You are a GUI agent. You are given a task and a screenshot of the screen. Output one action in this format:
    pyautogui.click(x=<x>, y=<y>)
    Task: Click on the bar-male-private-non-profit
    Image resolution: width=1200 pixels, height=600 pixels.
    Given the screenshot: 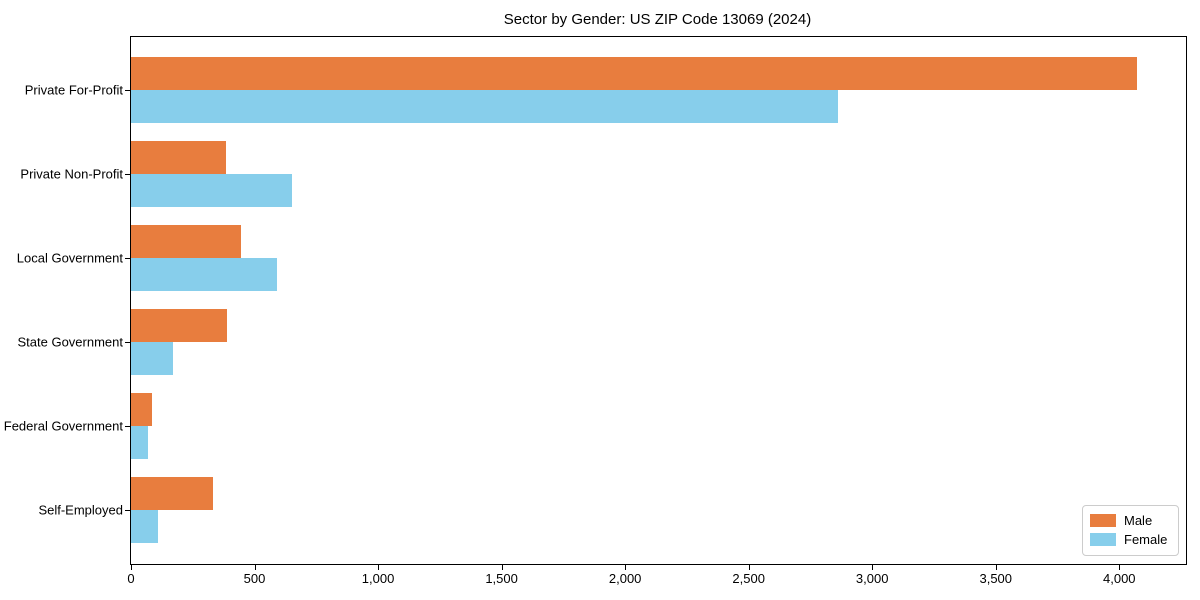 What is the action you would take?
    pyautogui.click(x=179, y=157)
    